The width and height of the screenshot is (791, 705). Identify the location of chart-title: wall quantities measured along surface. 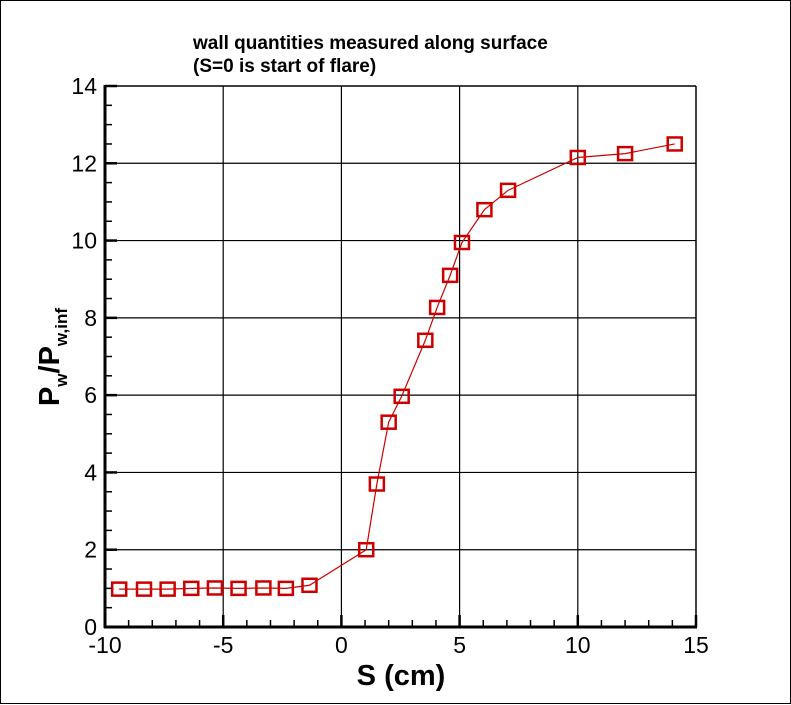
(370, 43).